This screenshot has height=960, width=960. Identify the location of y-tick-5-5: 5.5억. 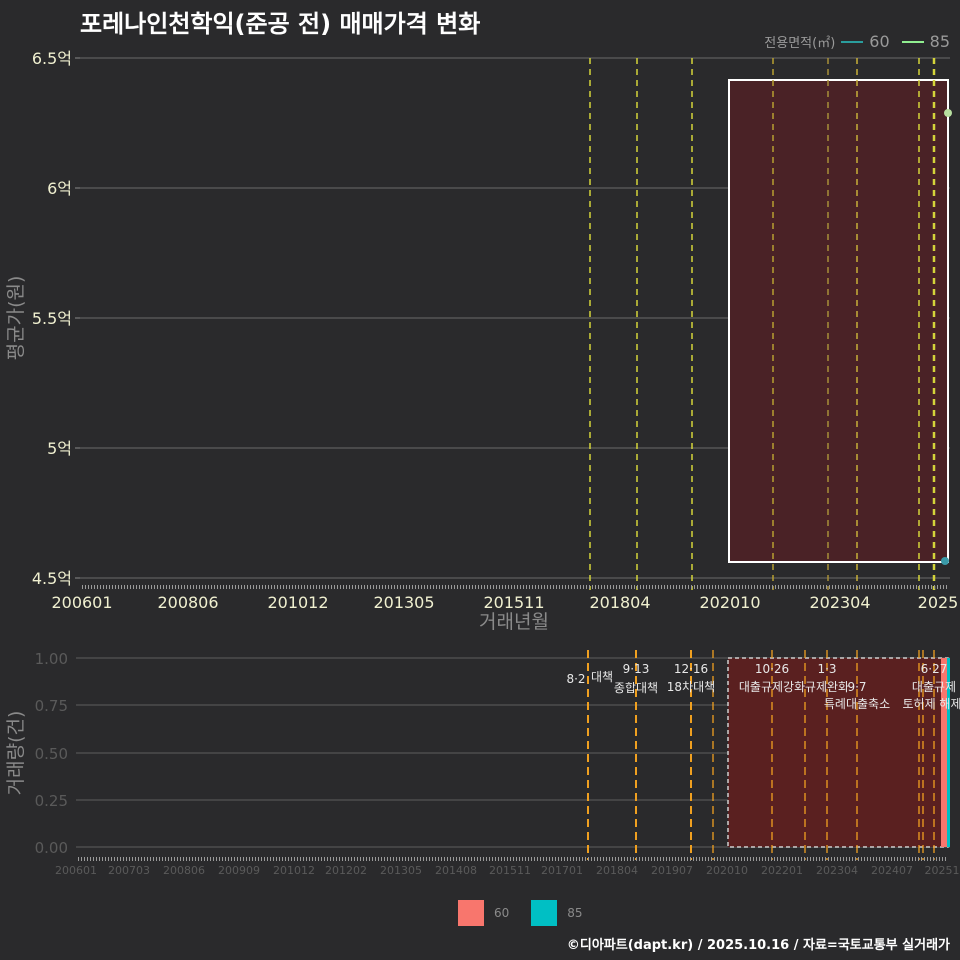
(52, 318).